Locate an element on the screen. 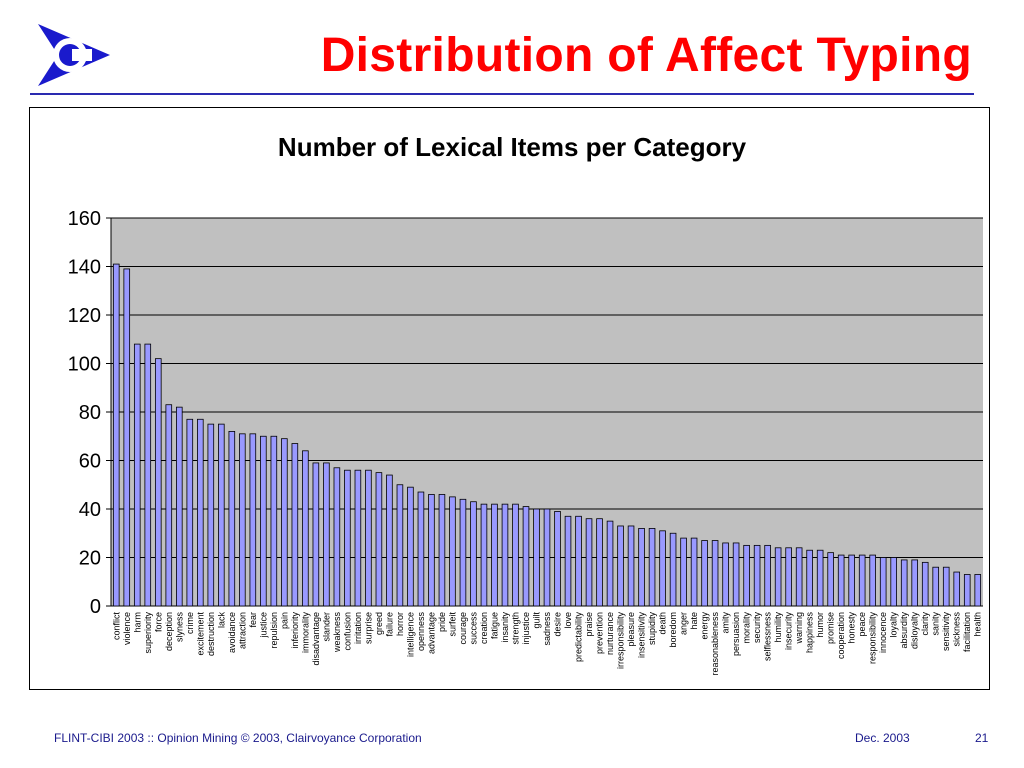  category-label: attraction is located at coordinates (242, 630).